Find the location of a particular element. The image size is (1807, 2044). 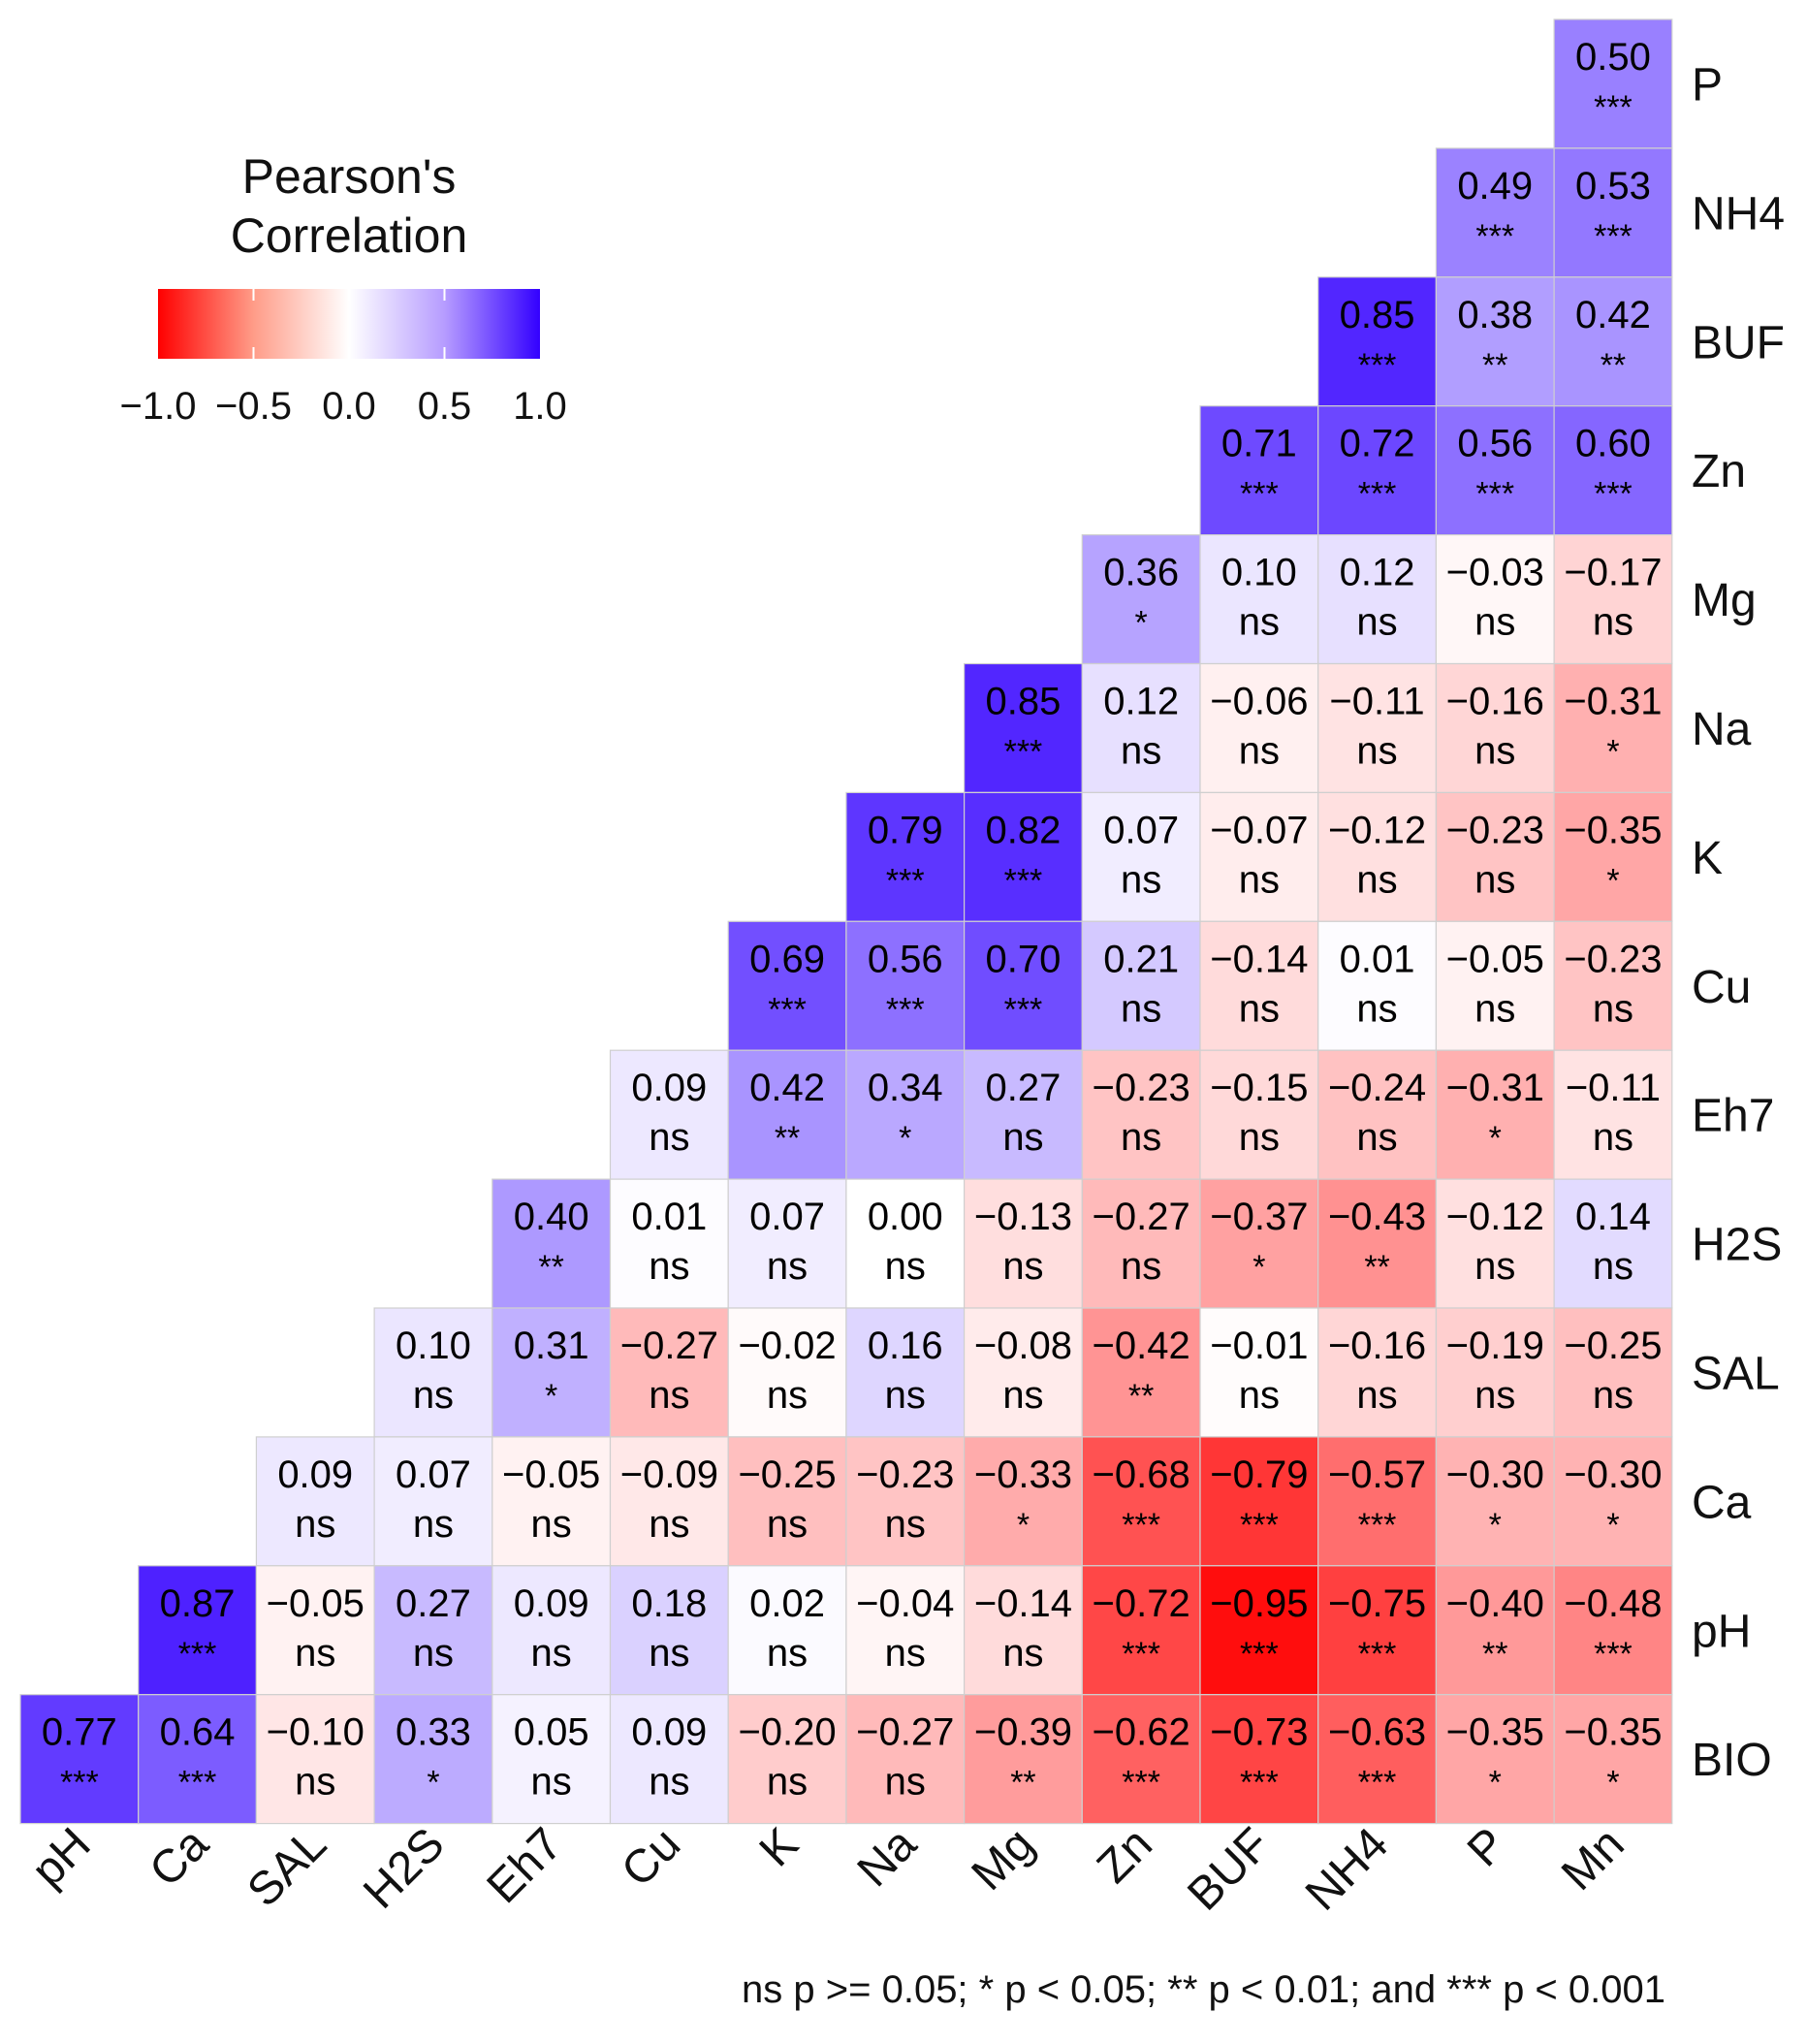

heatmap-cell: 0.38 ** is located at coordinates (1495, 341).